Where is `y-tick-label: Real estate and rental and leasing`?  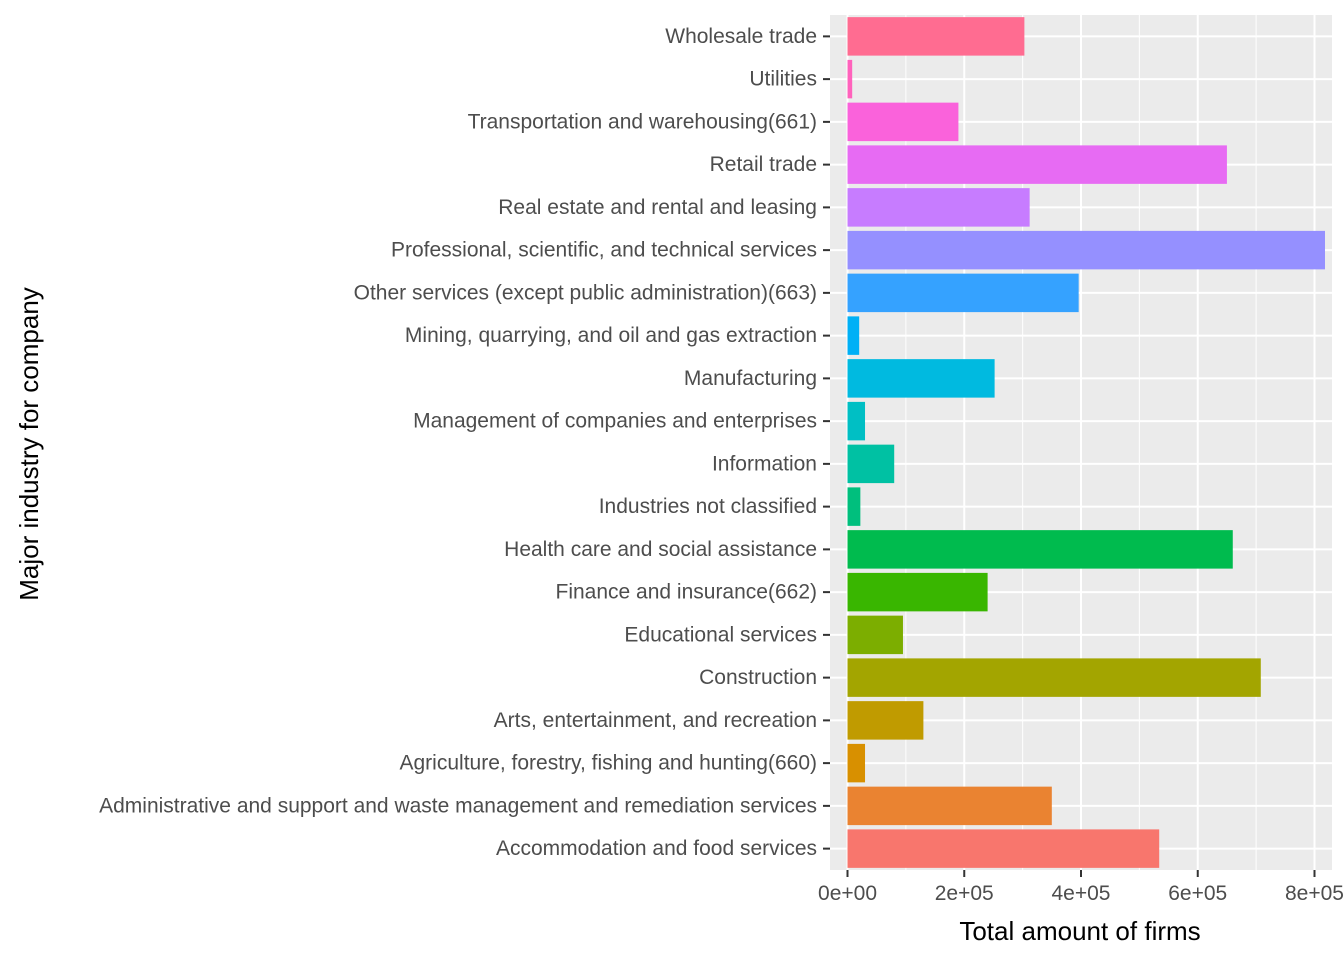
y-tick-label: Real estate and rental and leasing is located at coordinates (657, 207).